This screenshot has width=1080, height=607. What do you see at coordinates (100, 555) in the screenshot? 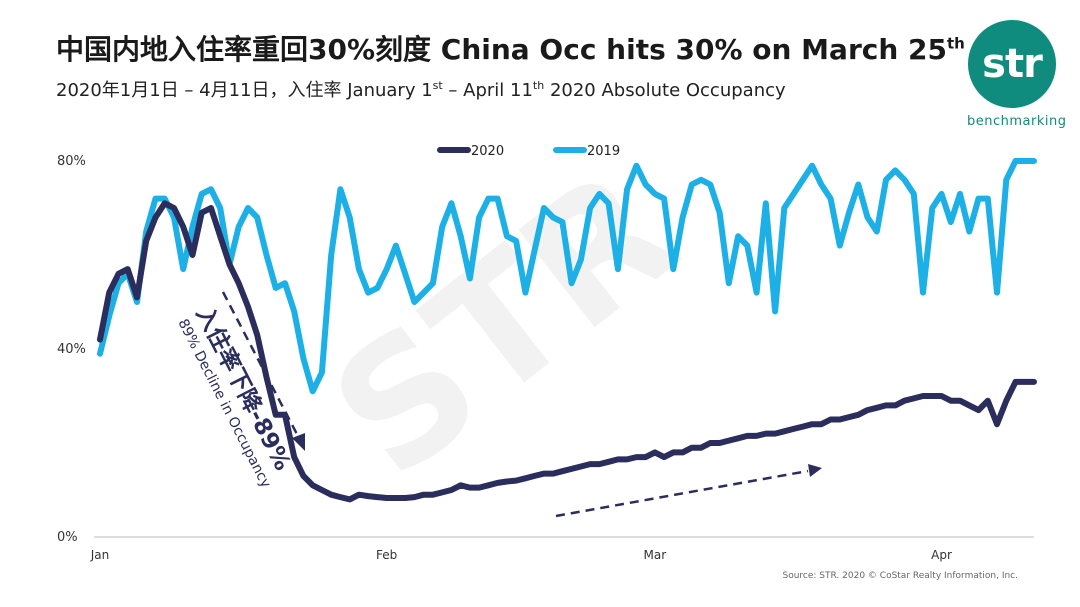
I see `x-tick-label: Jan` at bounding box center [100, 555].